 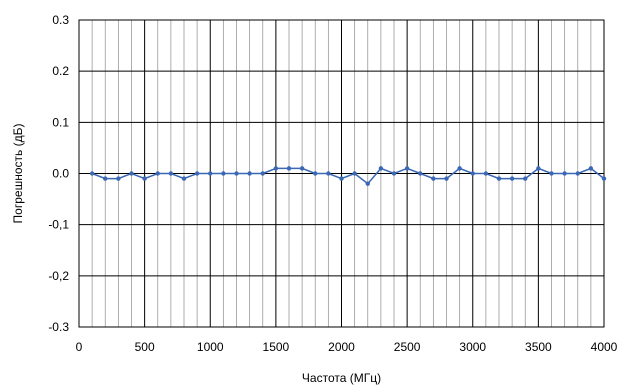 I want to click on y-tick-label: -0,2, so click(x=58, y=276).